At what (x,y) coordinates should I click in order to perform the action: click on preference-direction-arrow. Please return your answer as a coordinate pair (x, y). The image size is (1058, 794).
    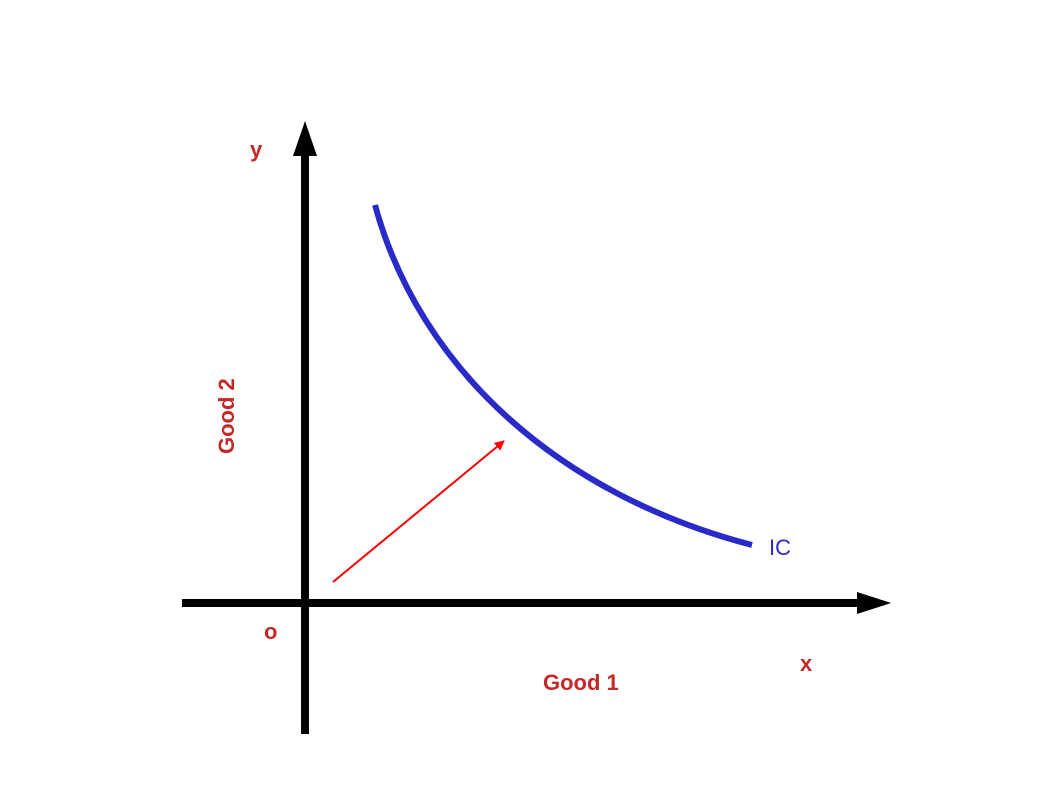
    Looking at the image, I should click on (418, 511).